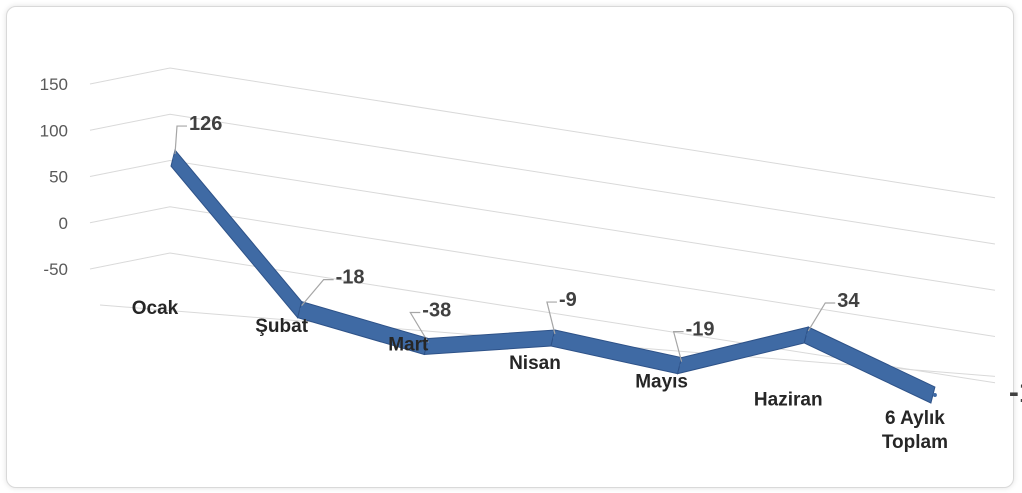  I want to click on data-label: 126, so click(205, 124).